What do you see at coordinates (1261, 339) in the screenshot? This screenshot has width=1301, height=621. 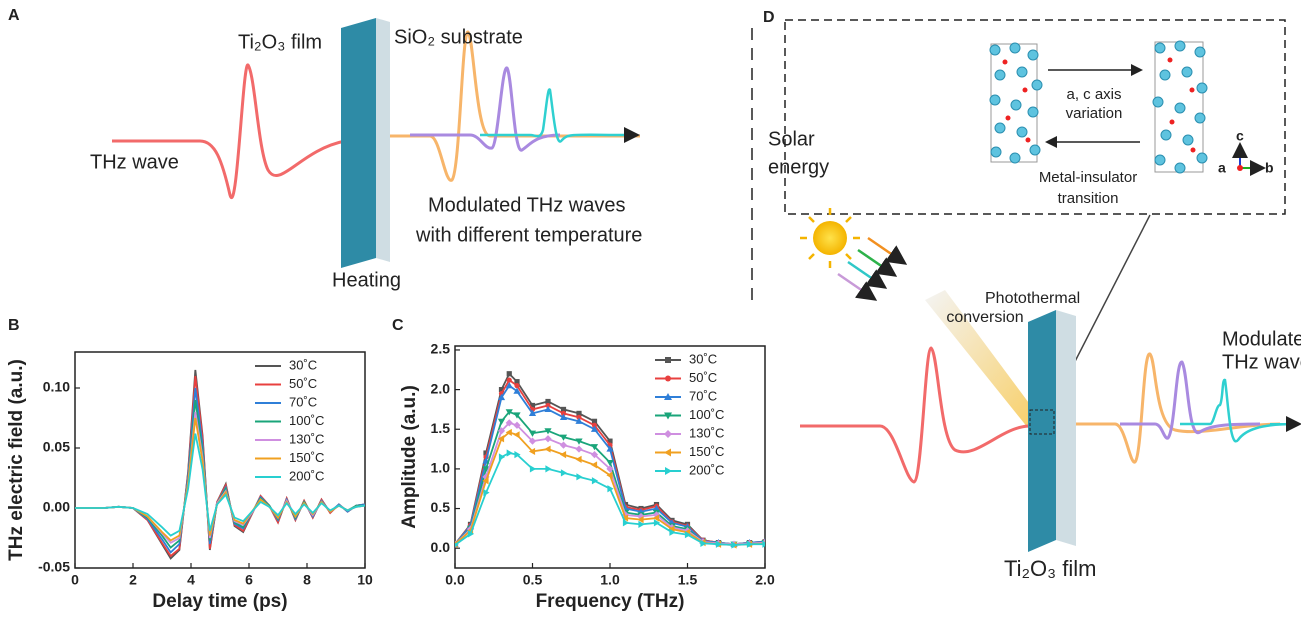 I see `label: Modulated` at bounding box center [1261, 339].